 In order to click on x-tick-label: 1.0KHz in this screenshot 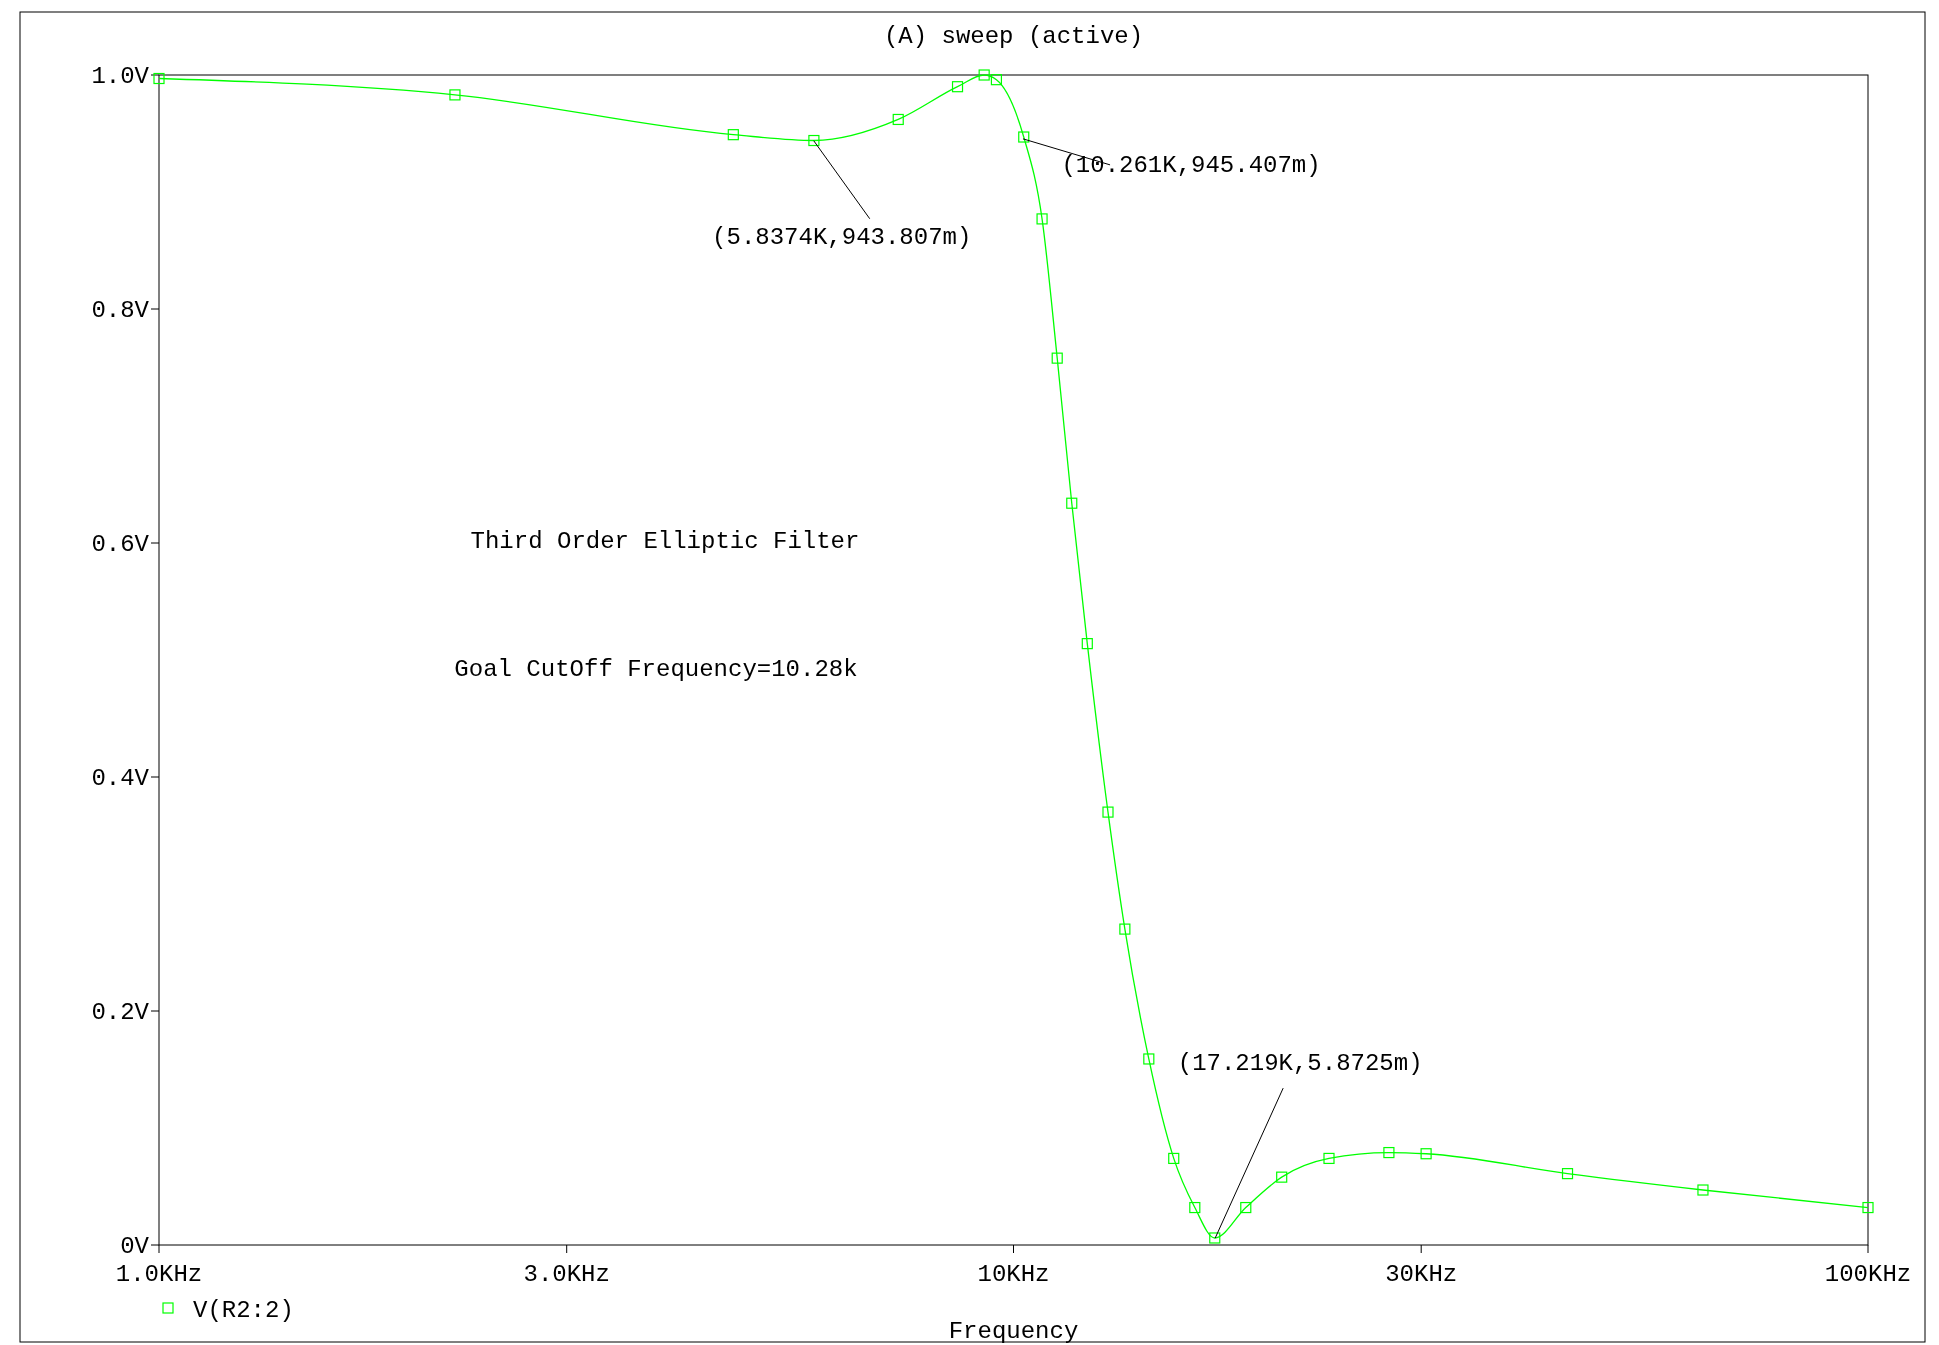, I will do `click(159, 1274)`.